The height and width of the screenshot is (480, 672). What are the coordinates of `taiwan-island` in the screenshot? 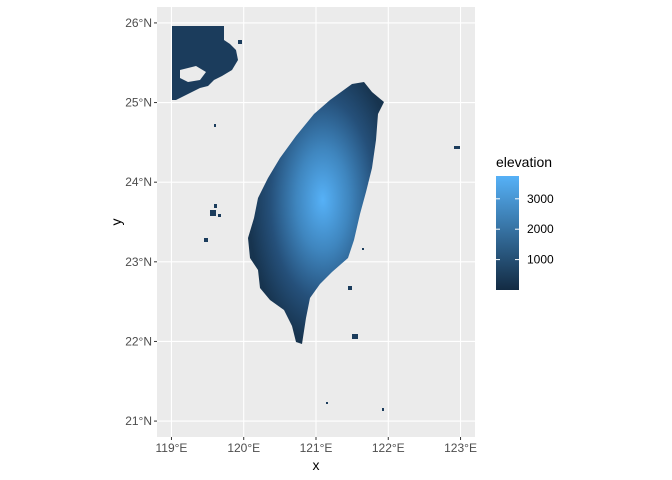 It's located at (316, 213).